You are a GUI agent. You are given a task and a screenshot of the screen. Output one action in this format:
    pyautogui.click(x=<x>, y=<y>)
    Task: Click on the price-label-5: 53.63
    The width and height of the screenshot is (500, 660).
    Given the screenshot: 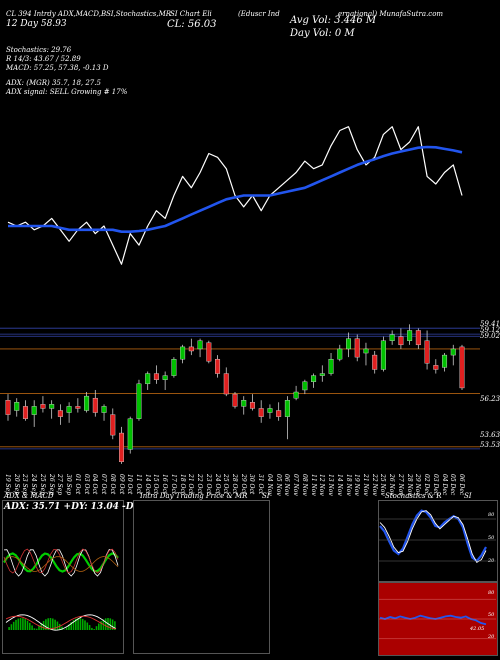 What is the action you would take?
    pyautogui.click(x=490, y=435)
    